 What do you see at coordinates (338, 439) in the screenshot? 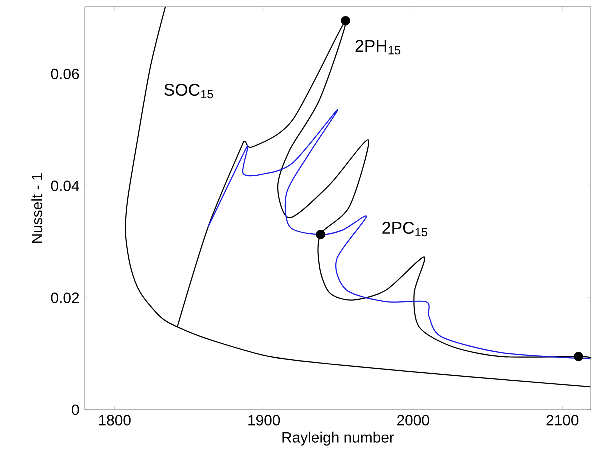
I see `x-axis-title: Rayleigh number` at bounding box center [338, 439].